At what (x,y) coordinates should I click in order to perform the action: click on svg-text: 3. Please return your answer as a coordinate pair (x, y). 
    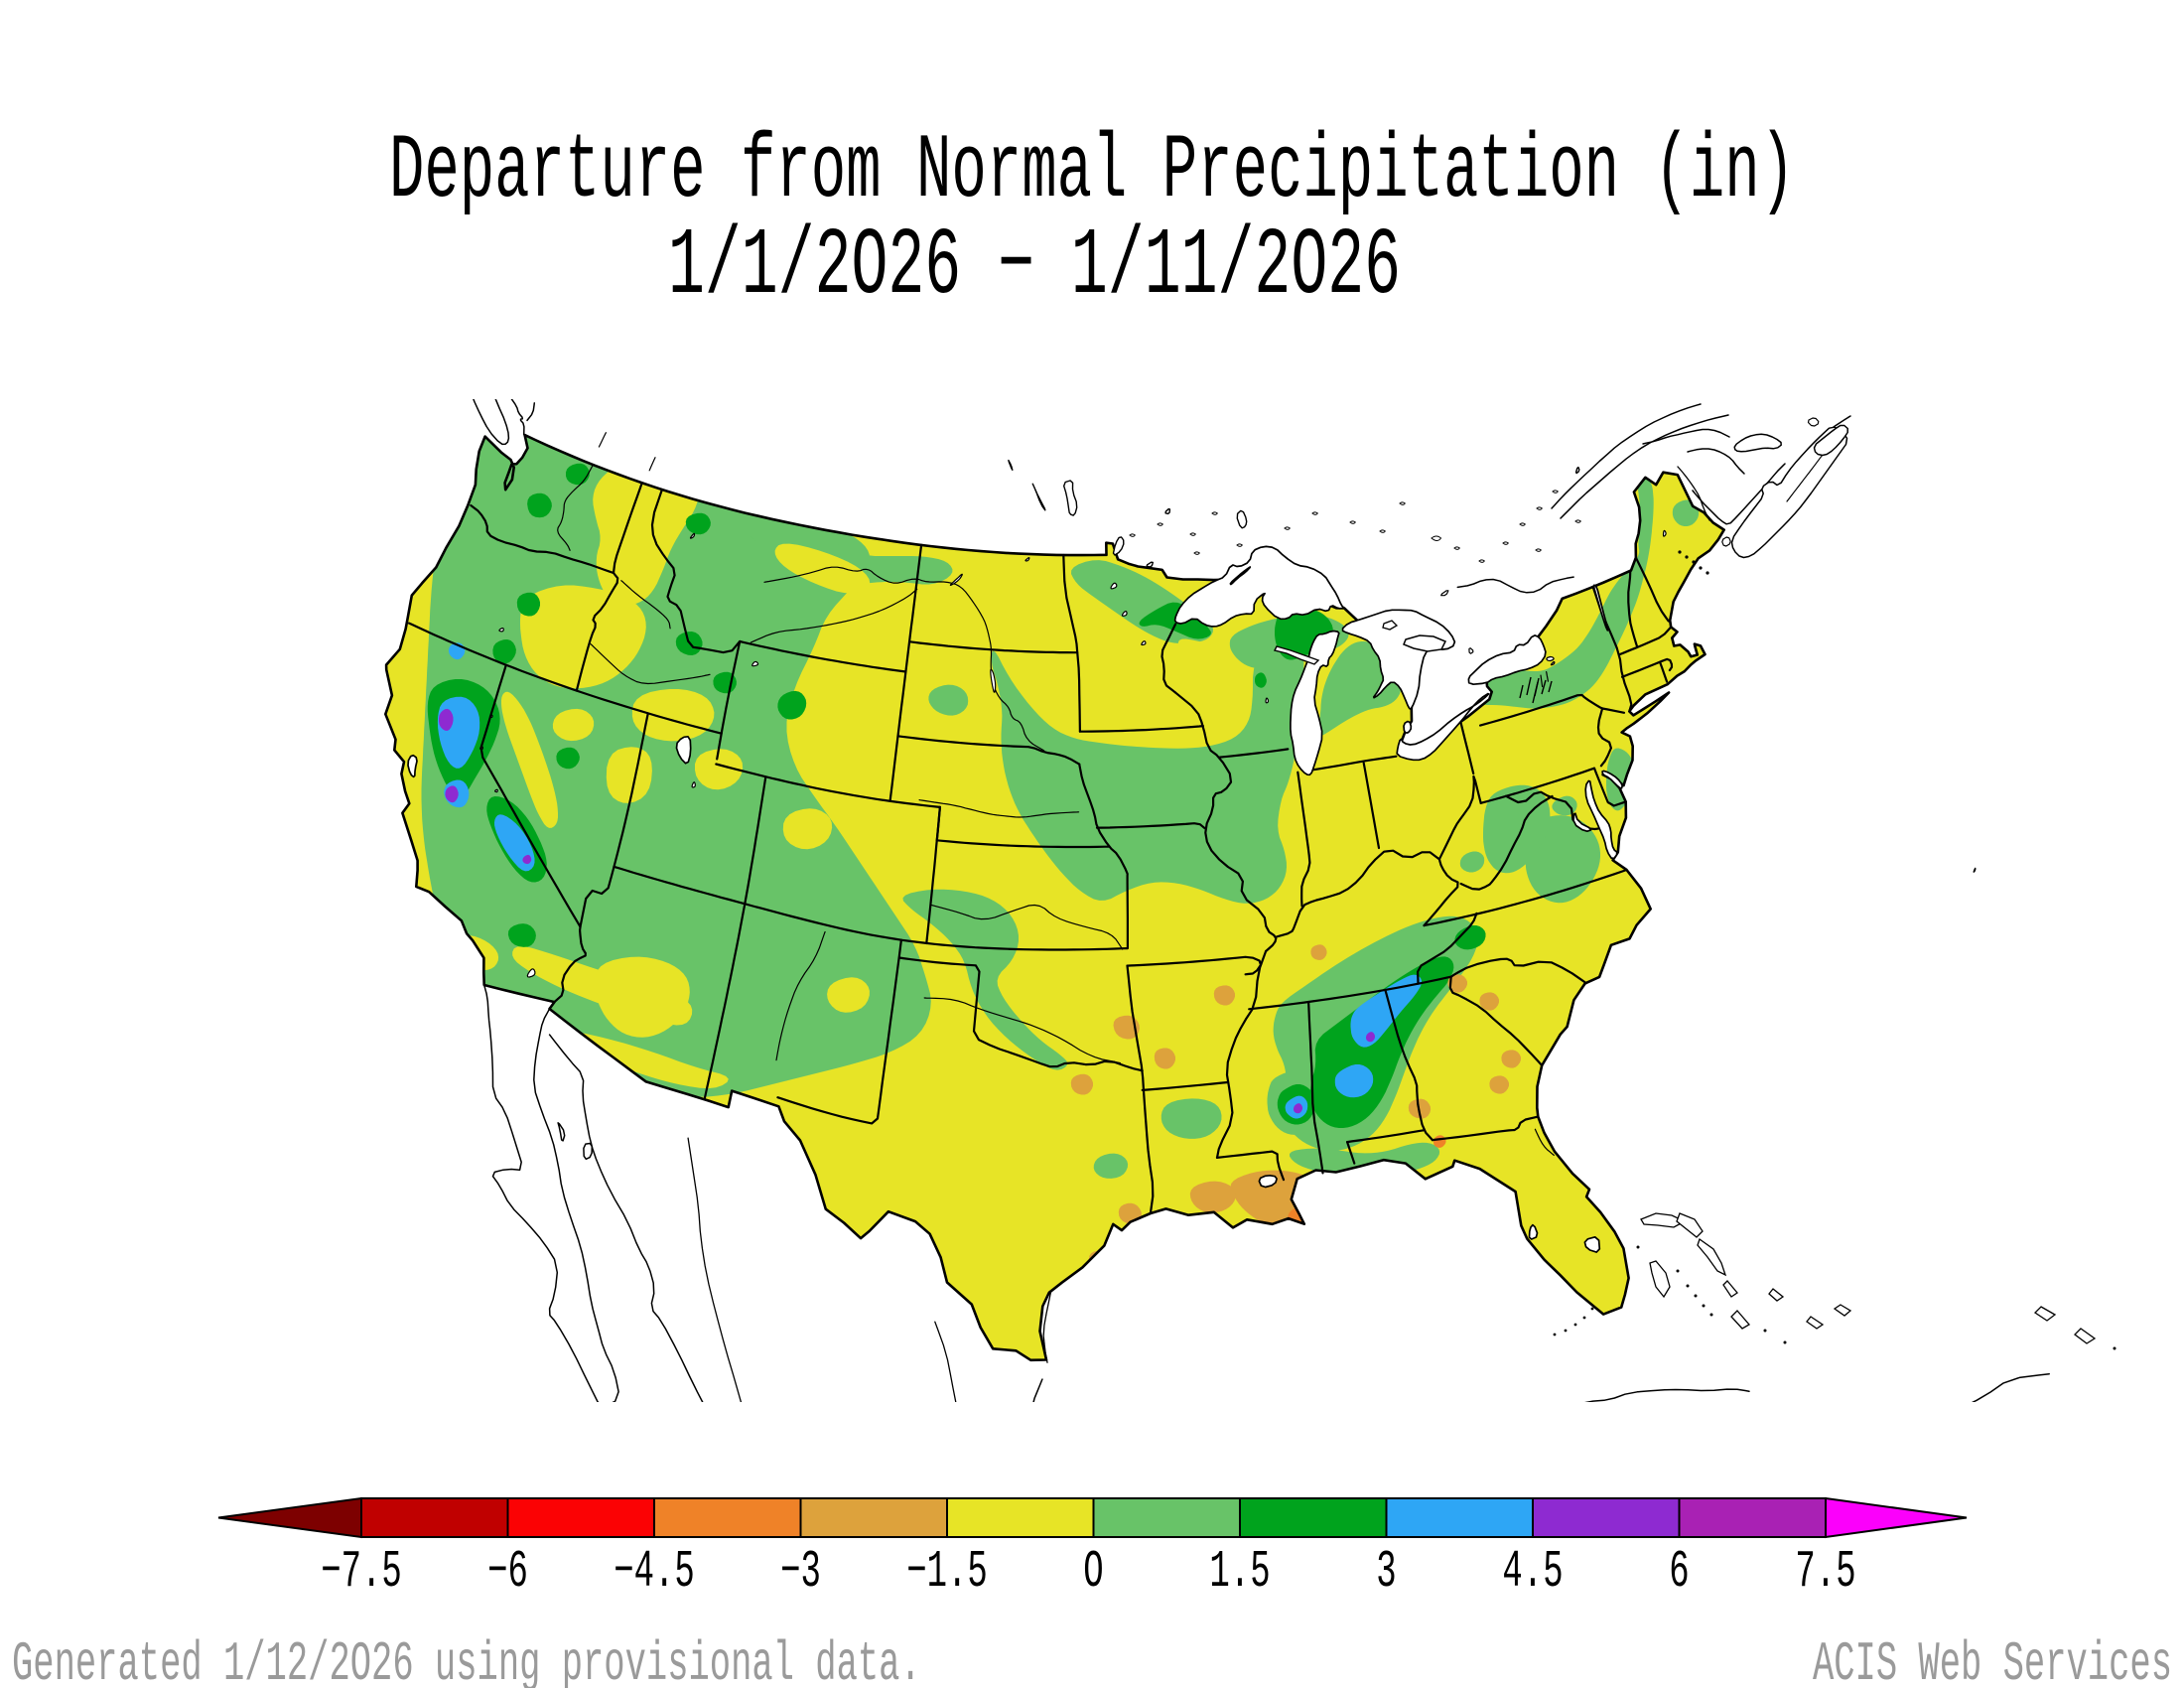
    Looking at the image, I should click on (1386, 1573).